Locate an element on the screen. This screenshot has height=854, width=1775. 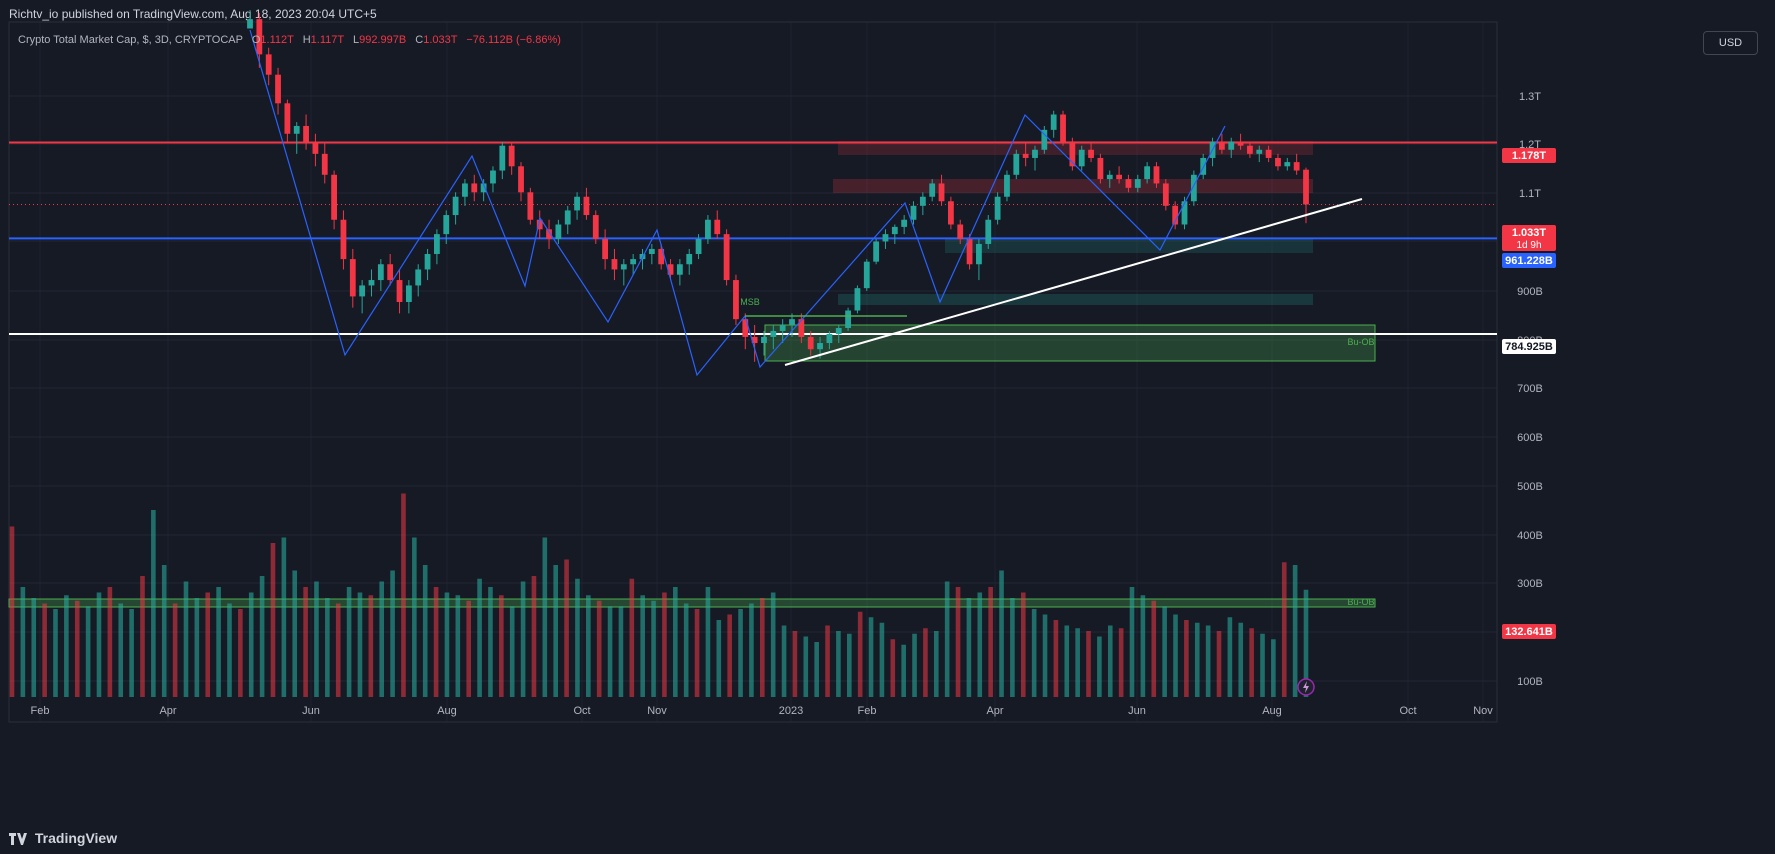
footer: TradingView is located at coordinates (887, 838).